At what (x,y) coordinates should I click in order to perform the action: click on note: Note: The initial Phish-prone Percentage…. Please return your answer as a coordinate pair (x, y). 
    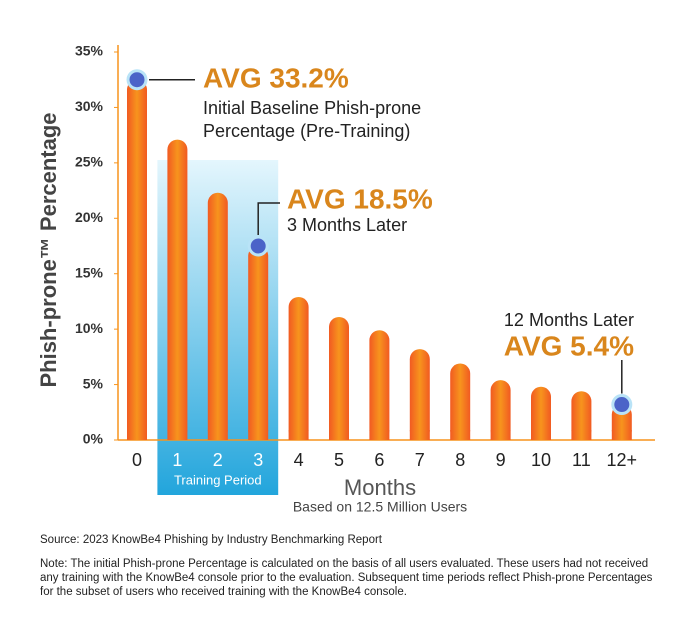
    Looking at the image, I should click on (346, 578).